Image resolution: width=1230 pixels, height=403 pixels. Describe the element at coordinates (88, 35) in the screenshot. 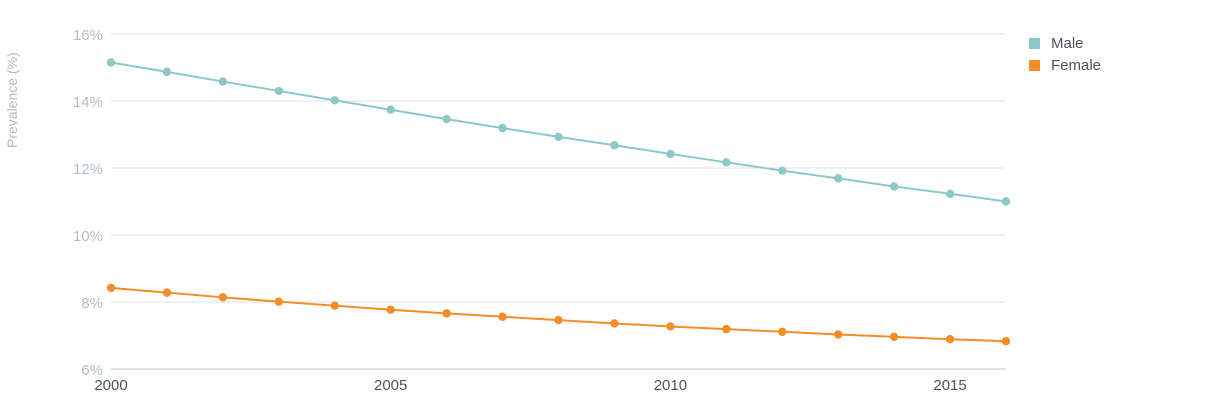

I see `y-tick-label-16: 16%` at that location.